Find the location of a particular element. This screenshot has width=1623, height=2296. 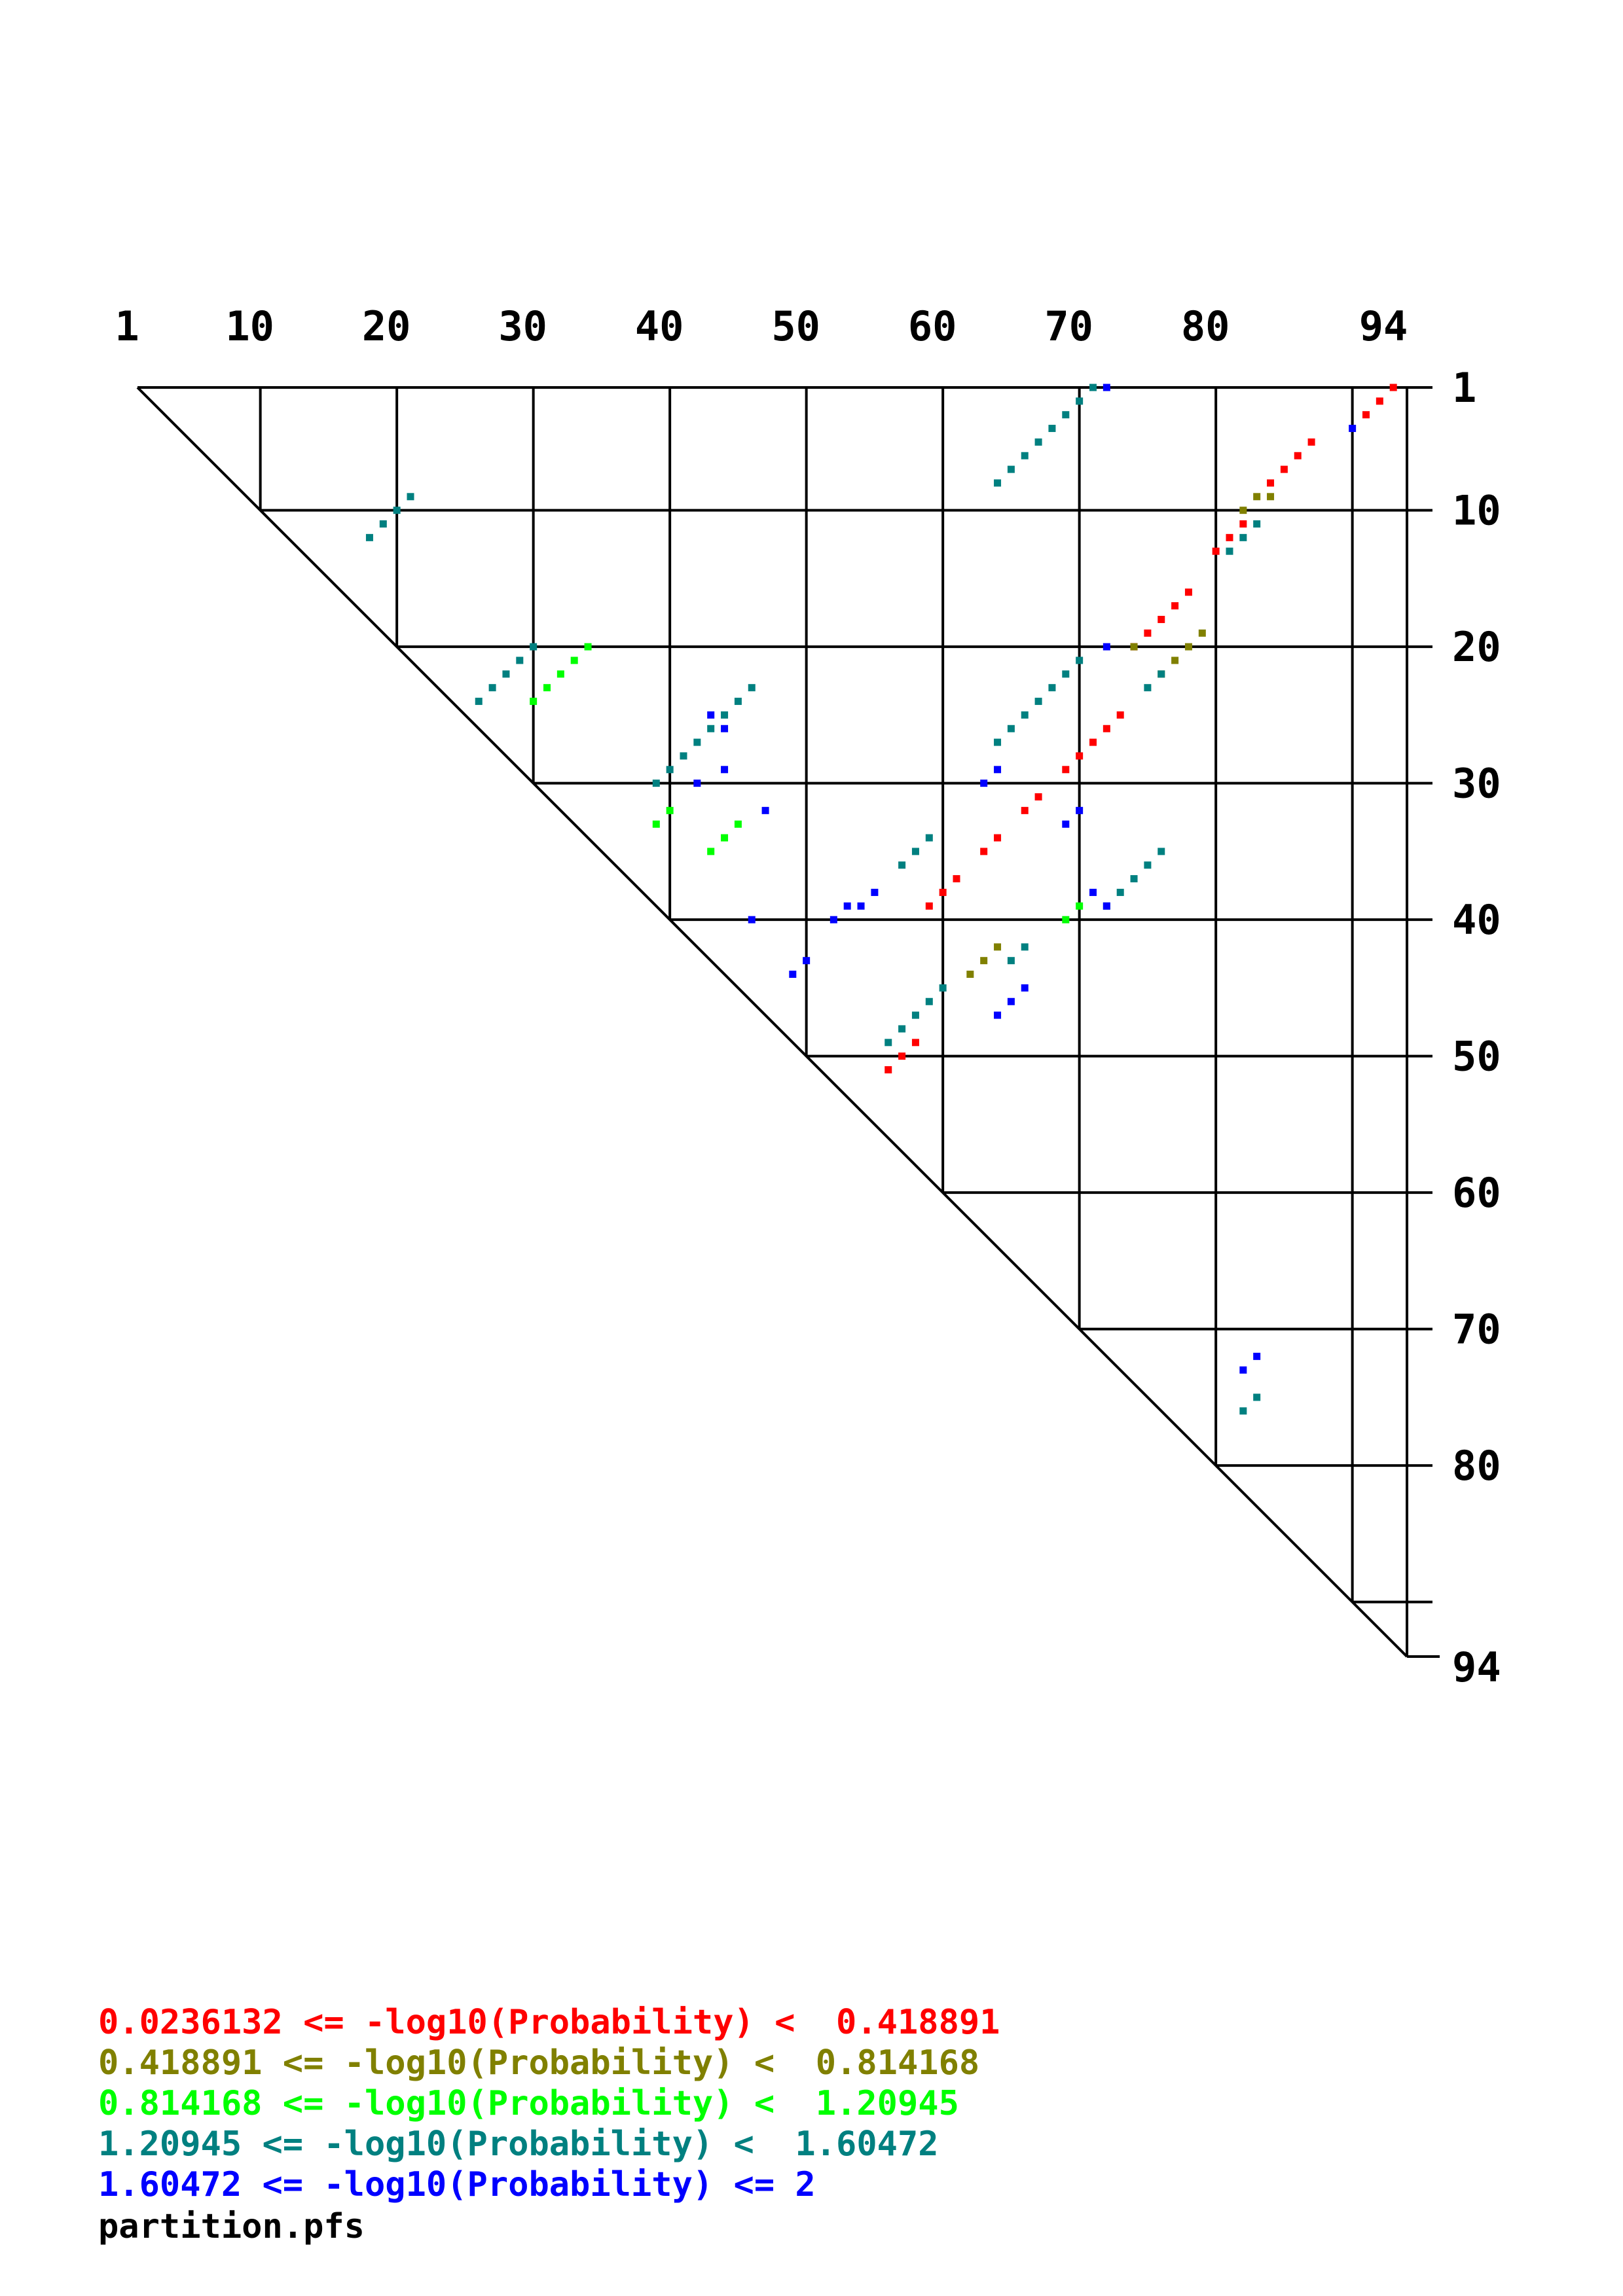

right-tick-60: 60 is located at coordinates (1476, 1193).